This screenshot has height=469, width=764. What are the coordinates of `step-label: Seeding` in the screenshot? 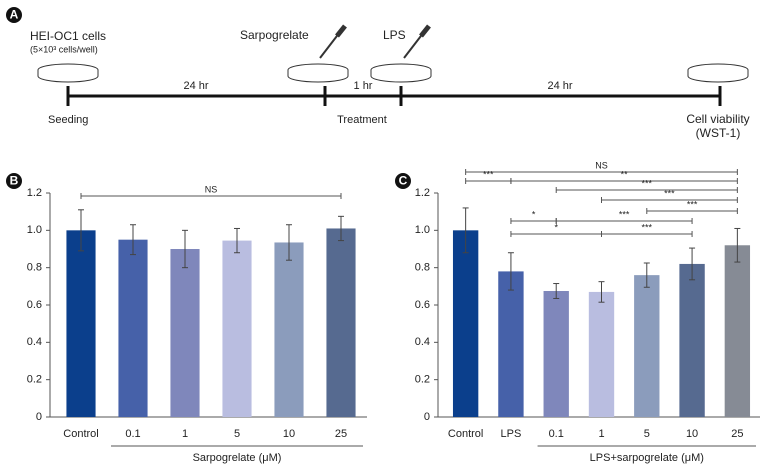 It's located at (68, 120).